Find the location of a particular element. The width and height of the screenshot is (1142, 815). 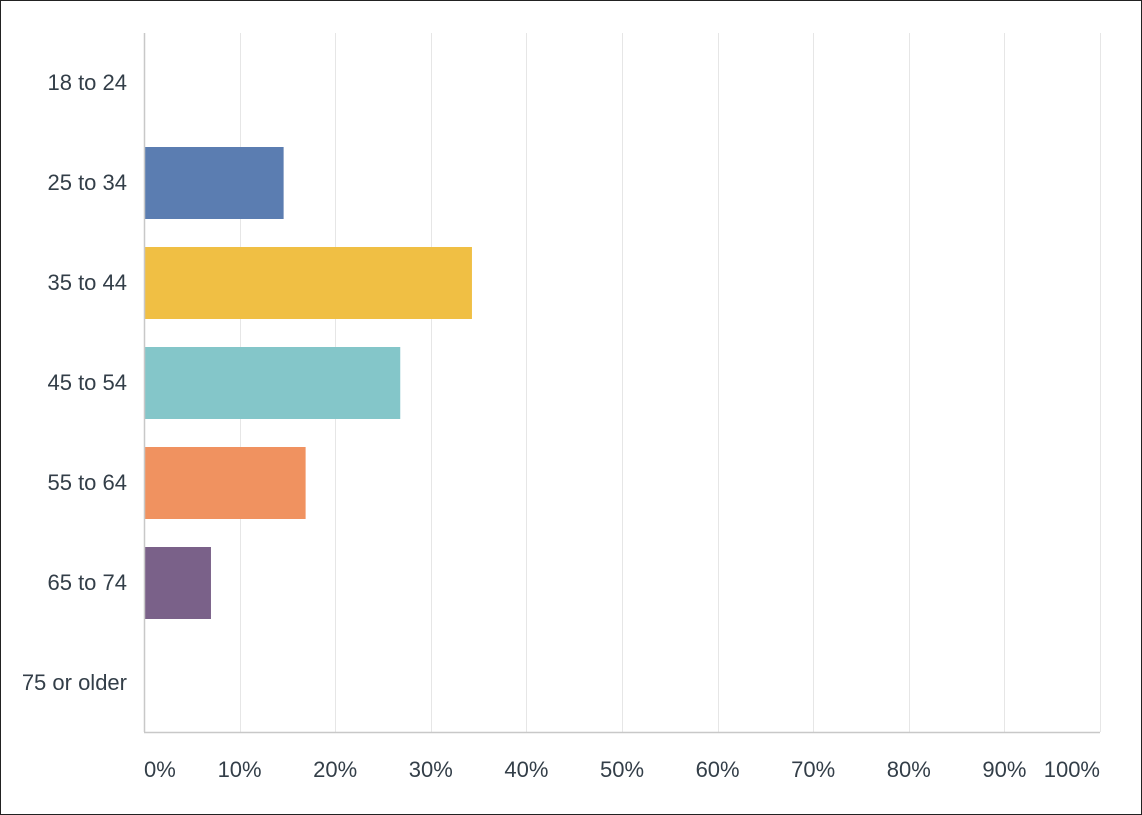

category-label-35-to-44: 35 to 44 is located at coordinates (87, 282).